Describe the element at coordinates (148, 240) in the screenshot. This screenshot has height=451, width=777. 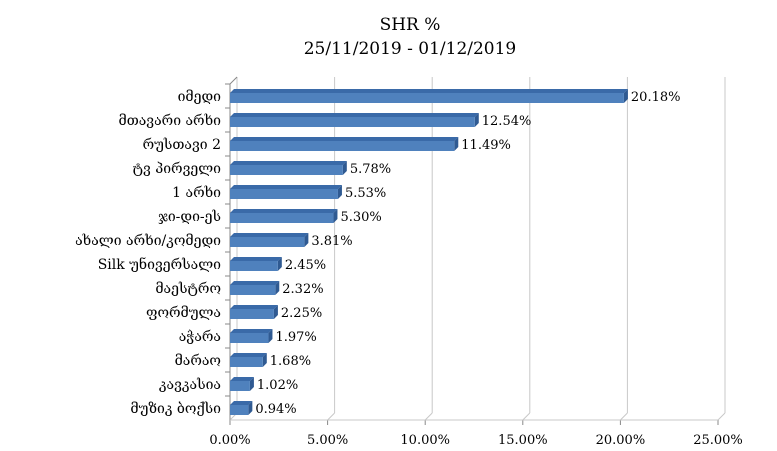
I see `category-label: ახალი არხი/კომედი` at that location.